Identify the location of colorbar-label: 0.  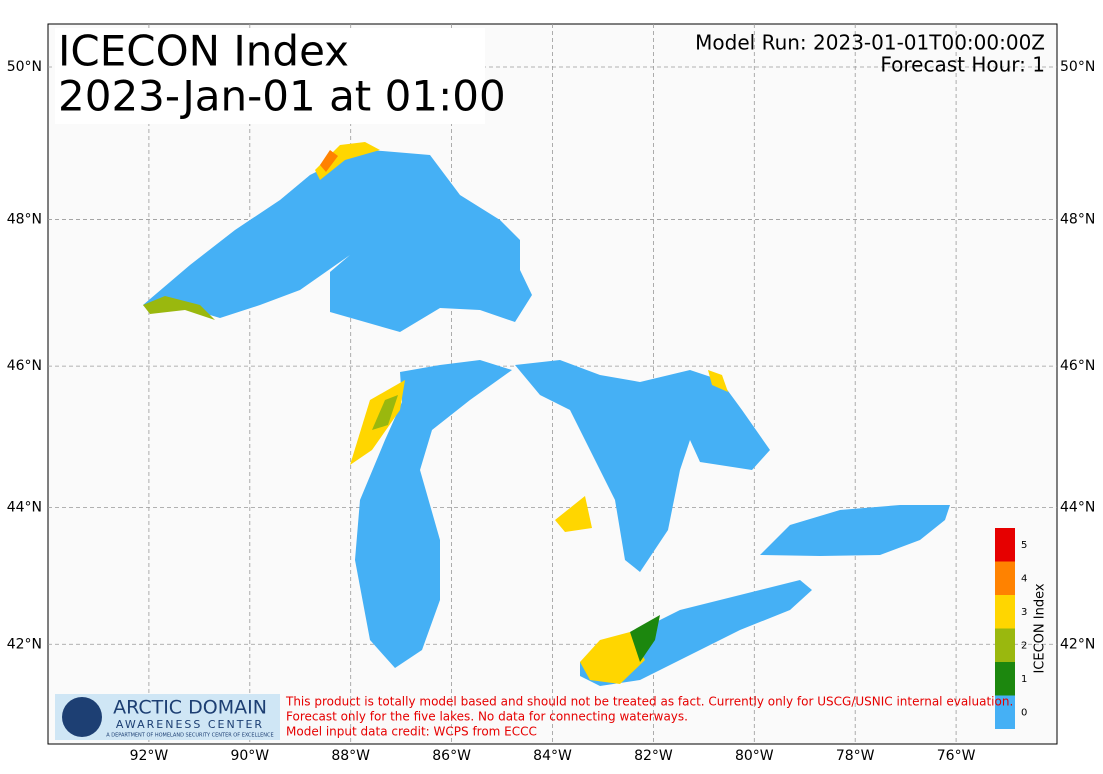
(1024, 712).